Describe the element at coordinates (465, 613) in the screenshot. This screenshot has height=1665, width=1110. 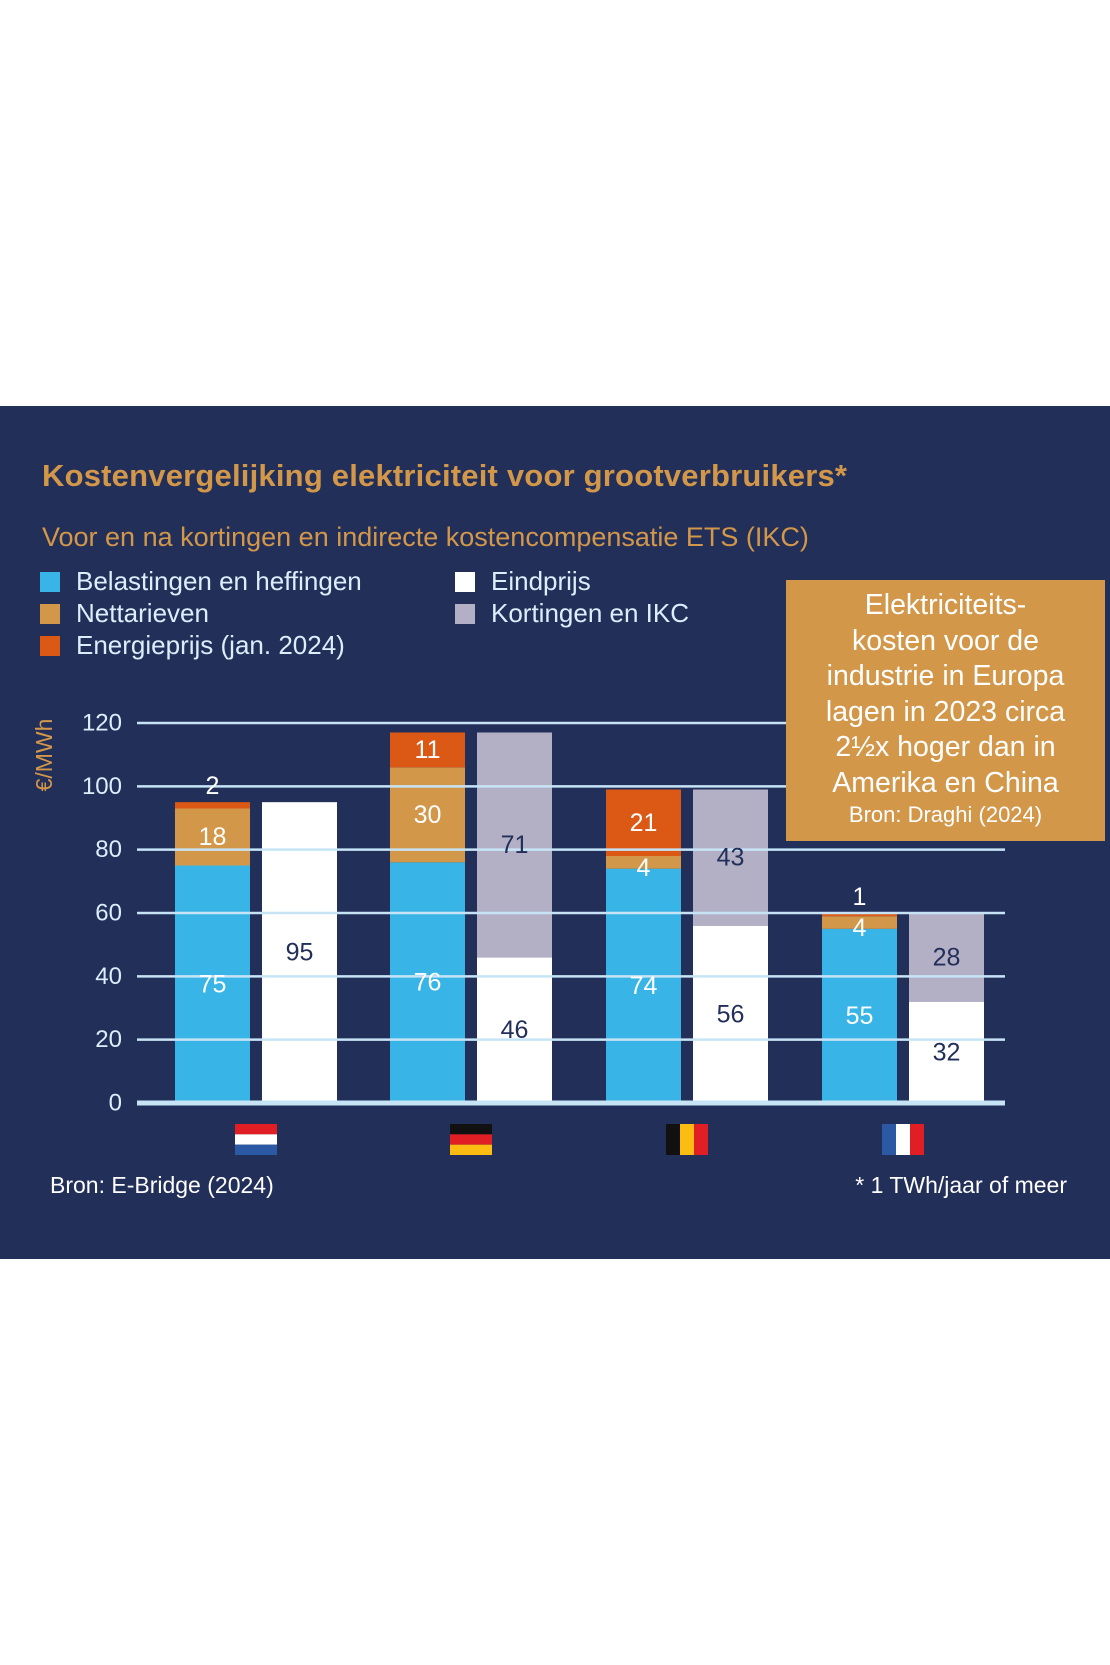
I see `legend-swatch-kortingen` at that location.